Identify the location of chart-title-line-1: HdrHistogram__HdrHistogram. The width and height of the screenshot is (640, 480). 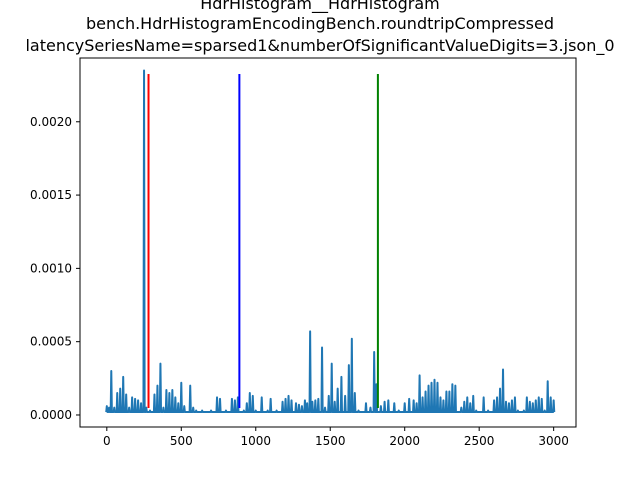
(320, 6).